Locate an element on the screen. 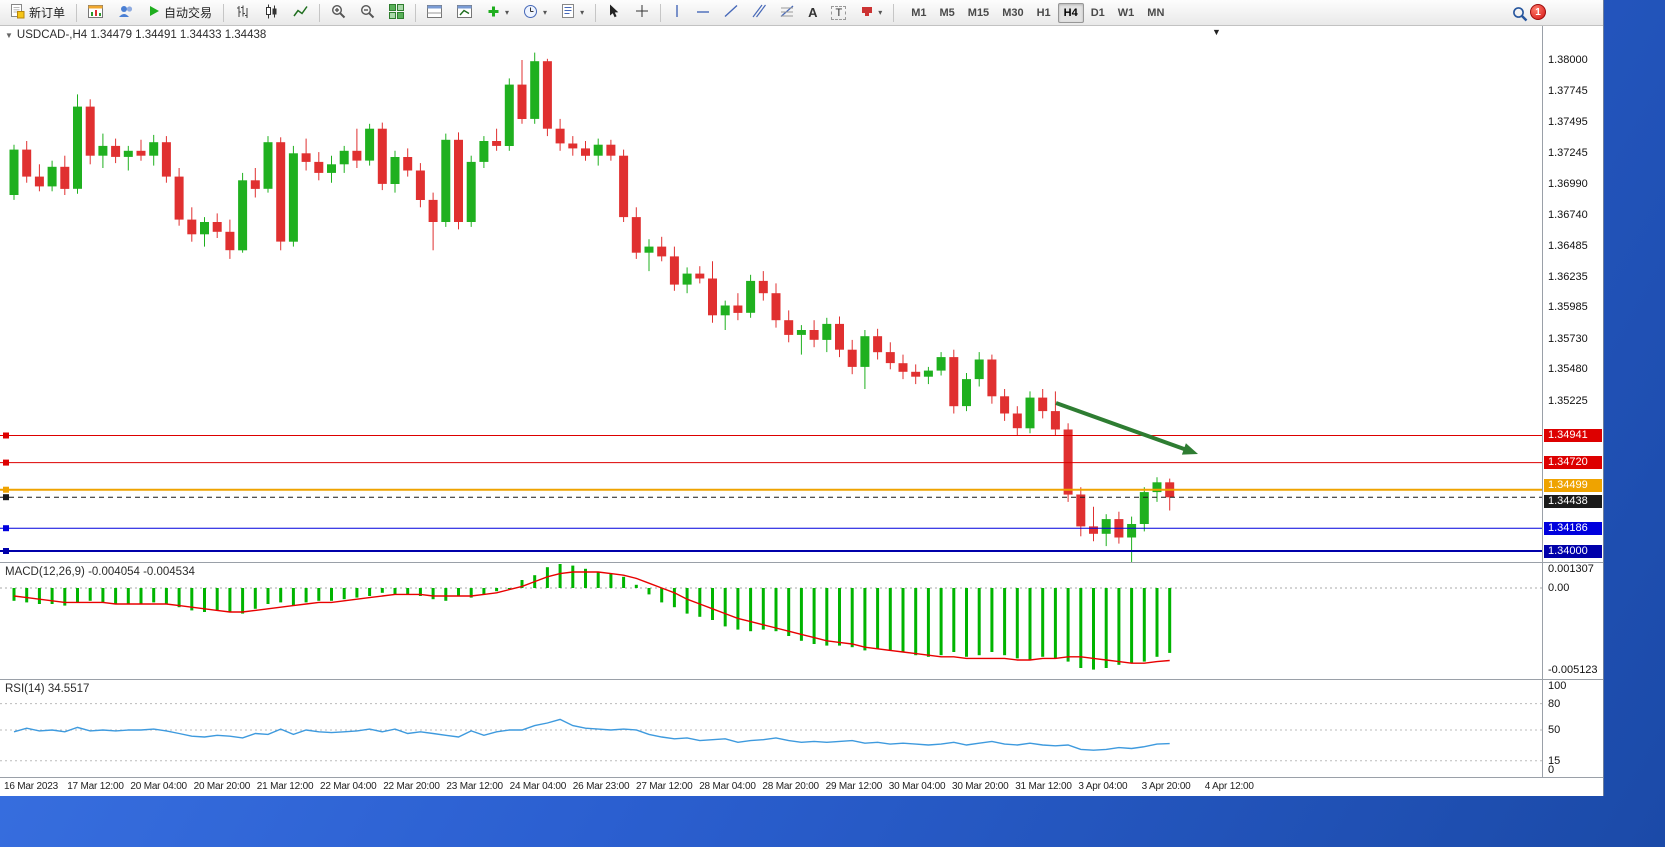 This screenshot has height=847, width=1665. price-tag-1.34438: 1.34438 is located at coordinates (1573, 501).